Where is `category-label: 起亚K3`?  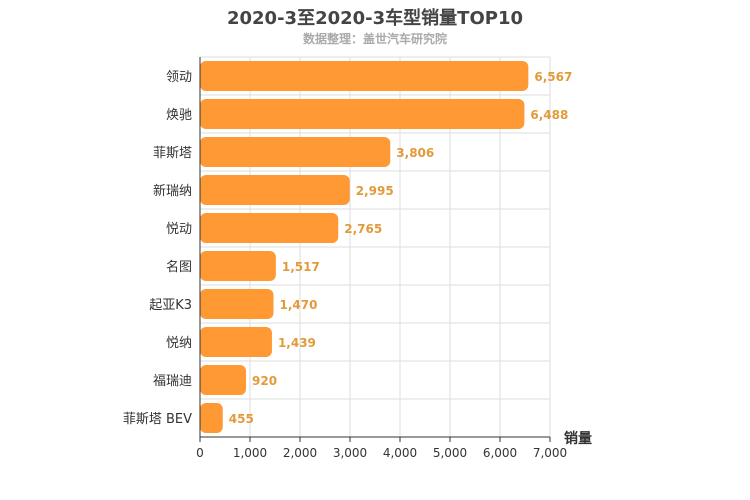 category-label: 起亚K3 is located at coordinates (170, 305).